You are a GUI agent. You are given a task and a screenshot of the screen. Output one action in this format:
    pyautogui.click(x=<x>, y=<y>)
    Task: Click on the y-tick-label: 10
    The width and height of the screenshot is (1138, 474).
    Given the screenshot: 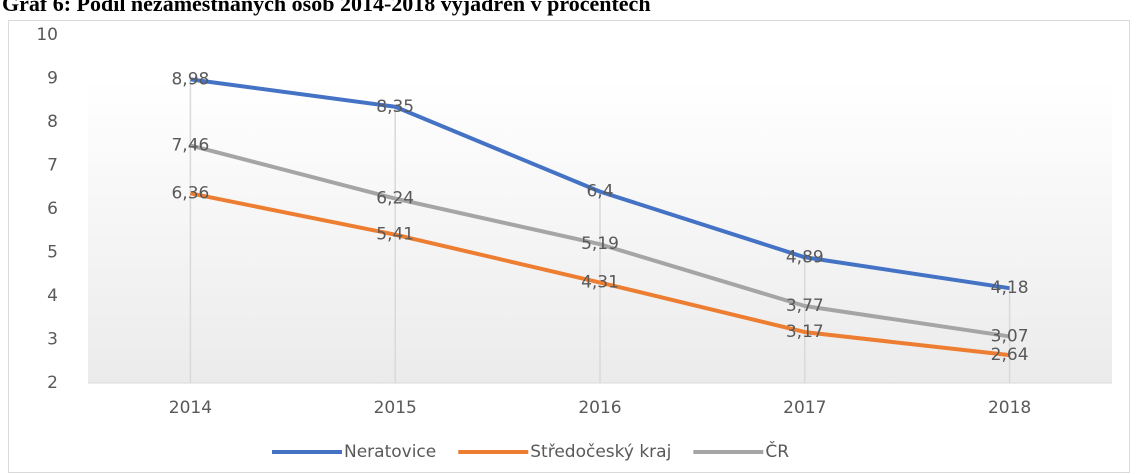 What is the action you would take?
    pyautogui.click(x=47, y=35)
    